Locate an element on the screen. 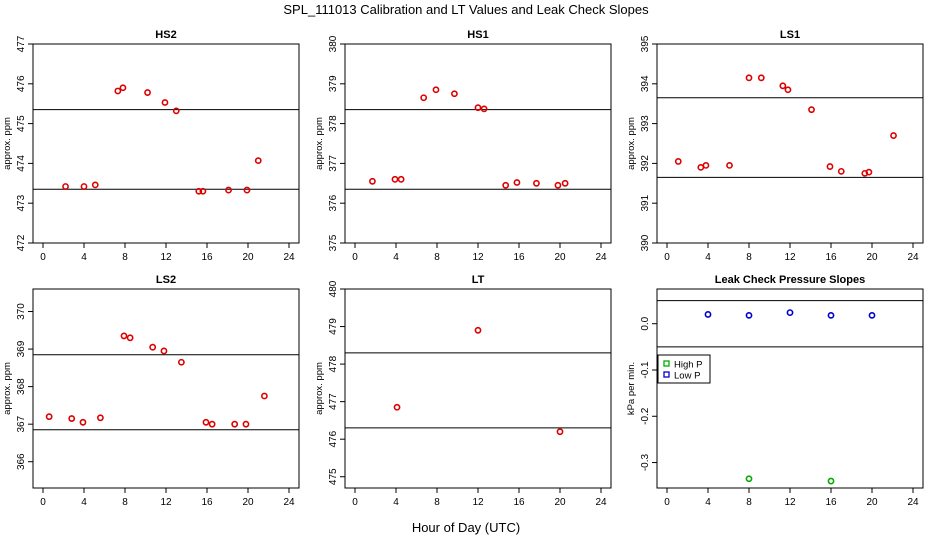 The width and height of the screenshot is (936, 540). legend-box is located at coordinates (684, 369).